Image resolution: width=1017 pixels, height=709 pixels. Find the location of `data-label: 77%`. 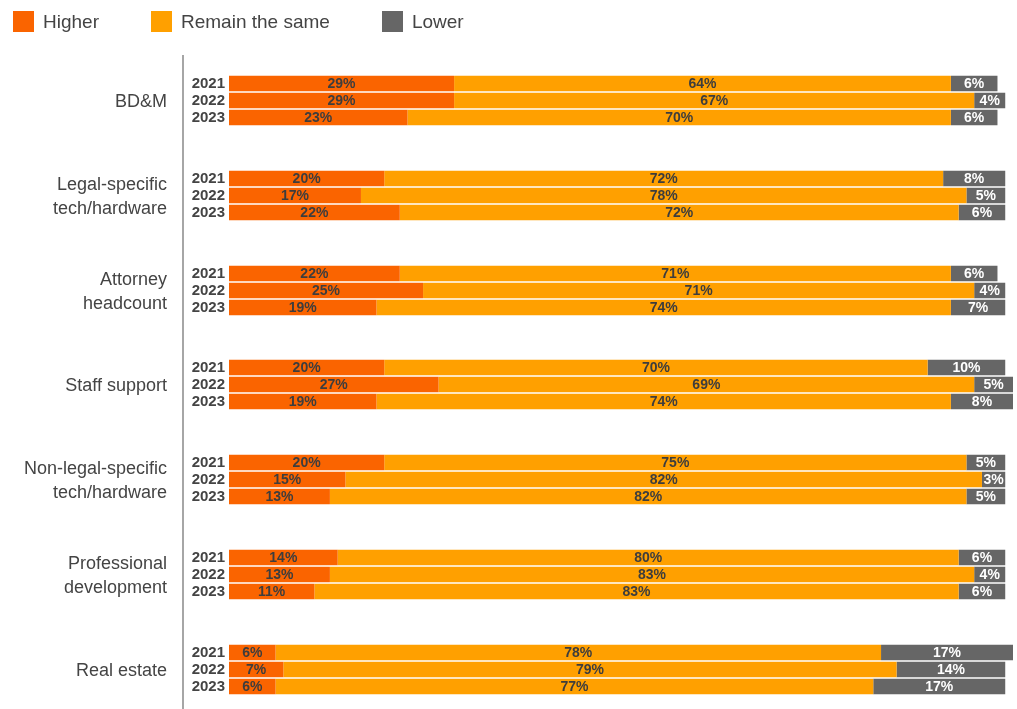

data-label: 77% is located at coordinates (574, 686).